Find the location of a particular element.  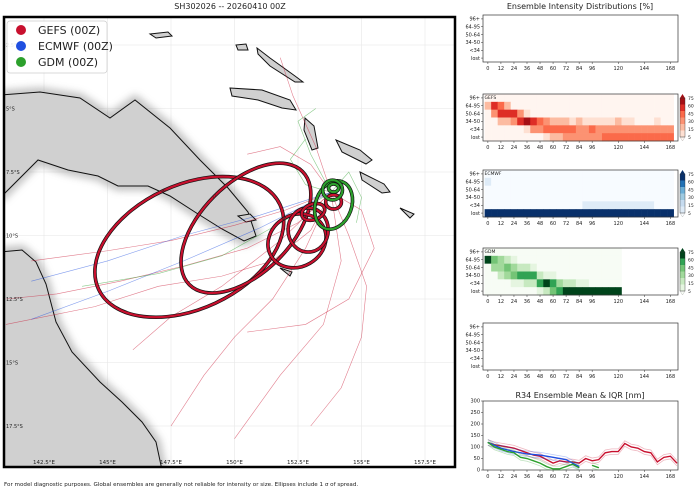

row-label: lost is located at coordinates (475, 138).